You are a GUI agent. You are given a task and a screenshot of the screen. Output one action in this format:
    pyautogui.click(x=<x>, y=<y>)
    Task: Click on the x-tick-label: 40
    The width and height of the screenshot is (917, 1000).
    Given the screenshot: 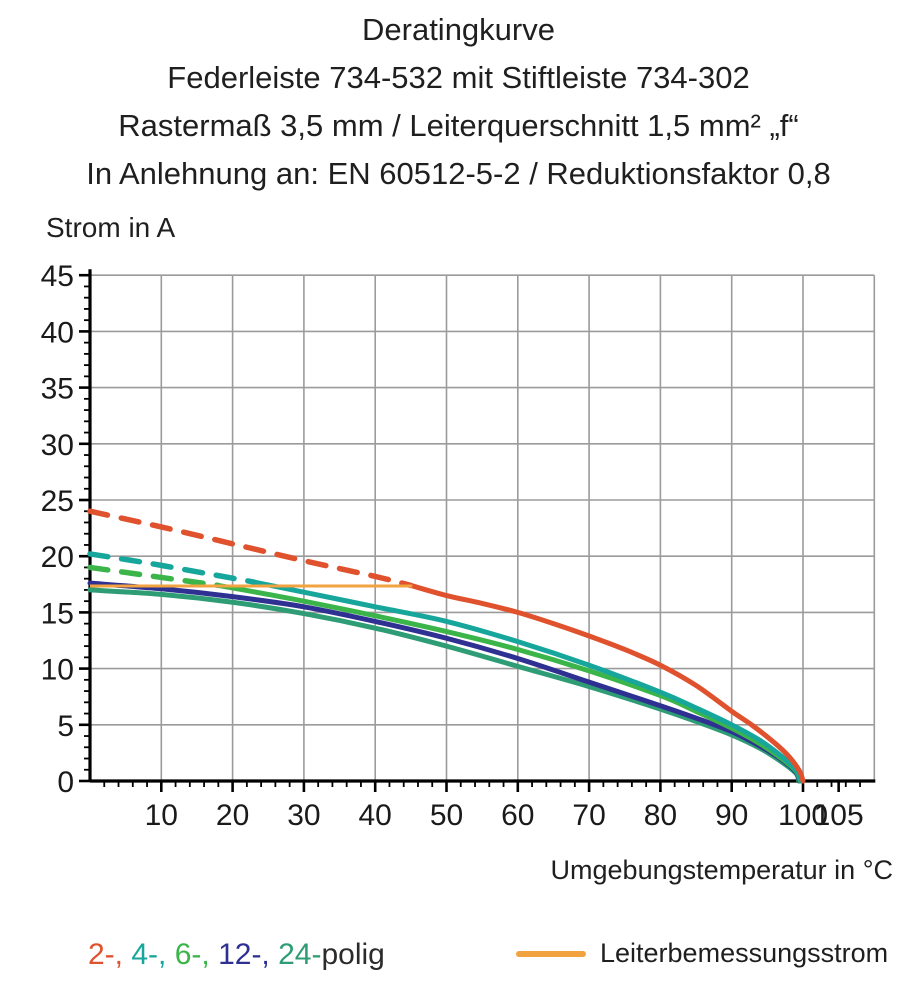 What is the action you would take?
    pyautogui.click(x=375, y=815)
    